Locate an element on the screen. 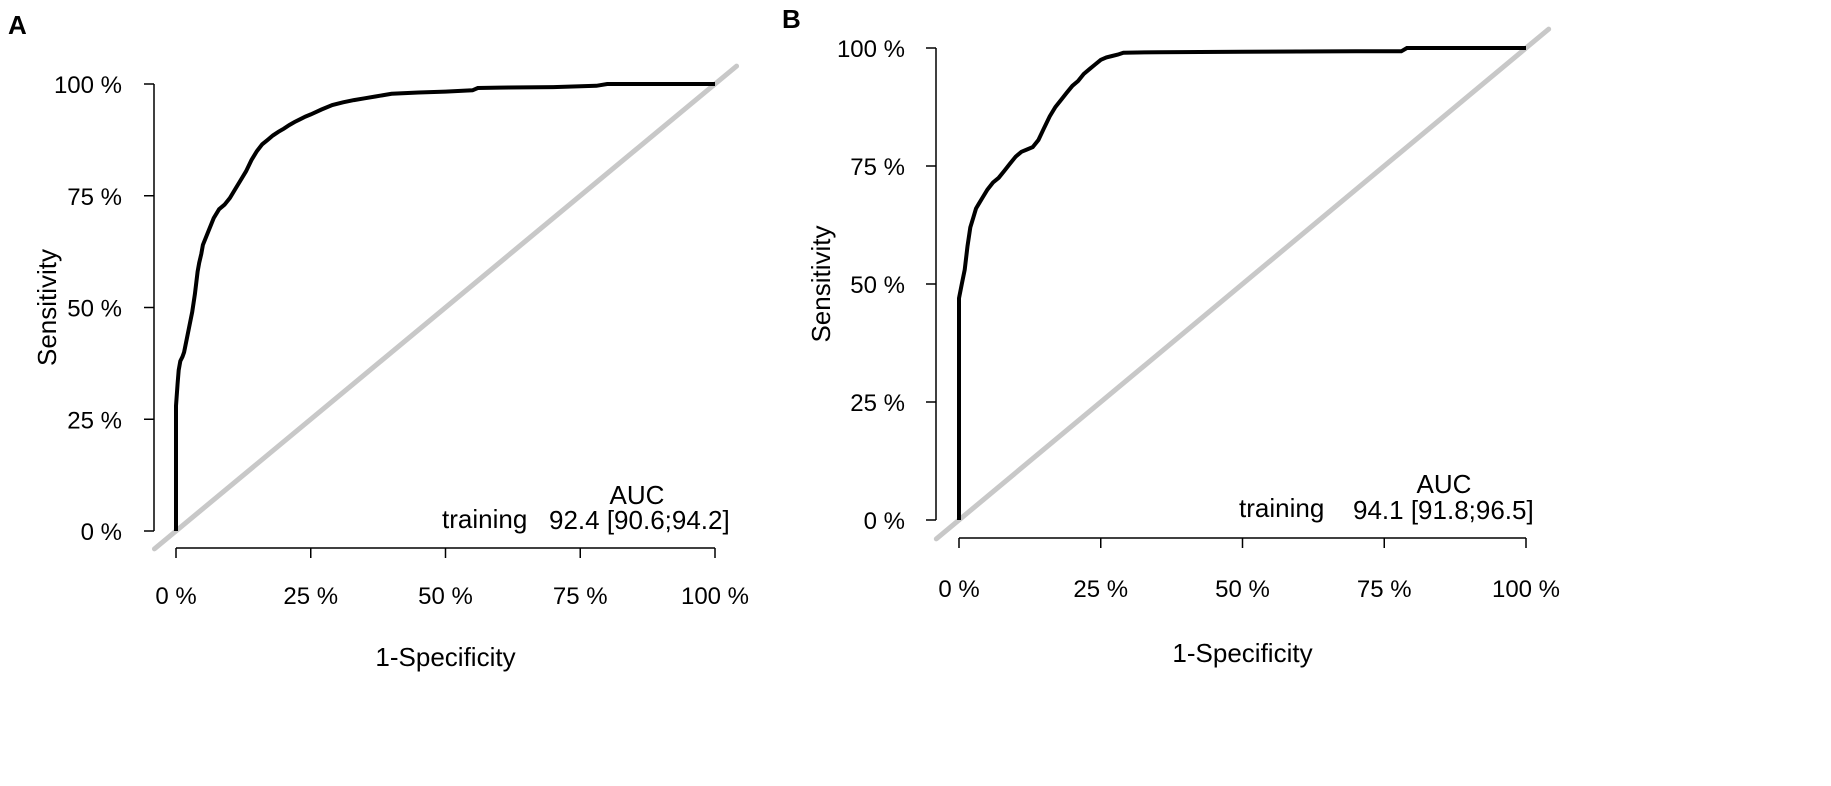 This screenshot has height=786, width=1831. legend-value: 94.1 [91.8;96.5] is located at coordinates (1443, 510).